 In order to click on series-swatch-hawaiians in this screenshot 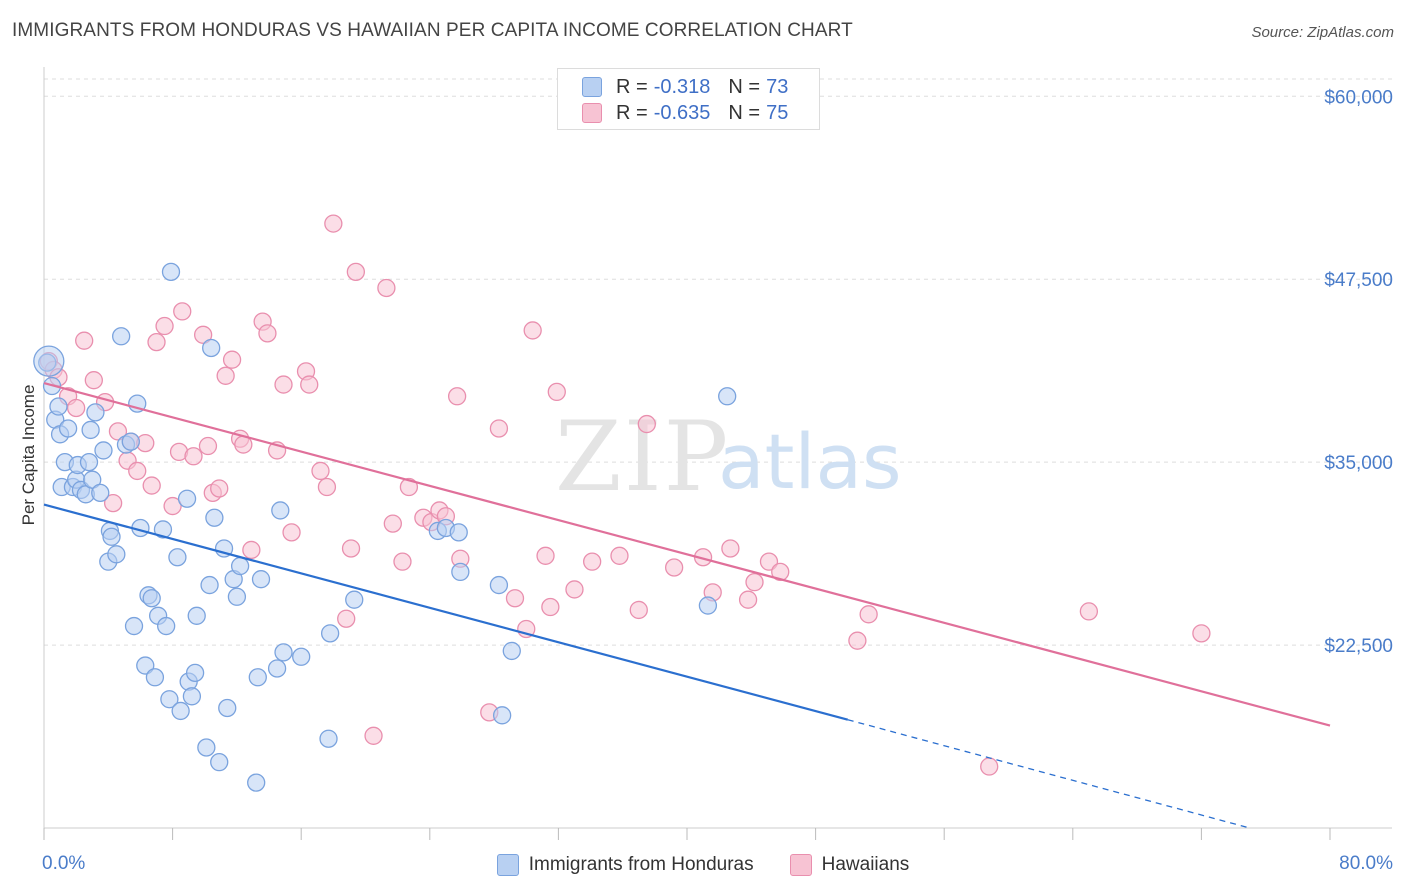, I will do `click(800, 865)`.